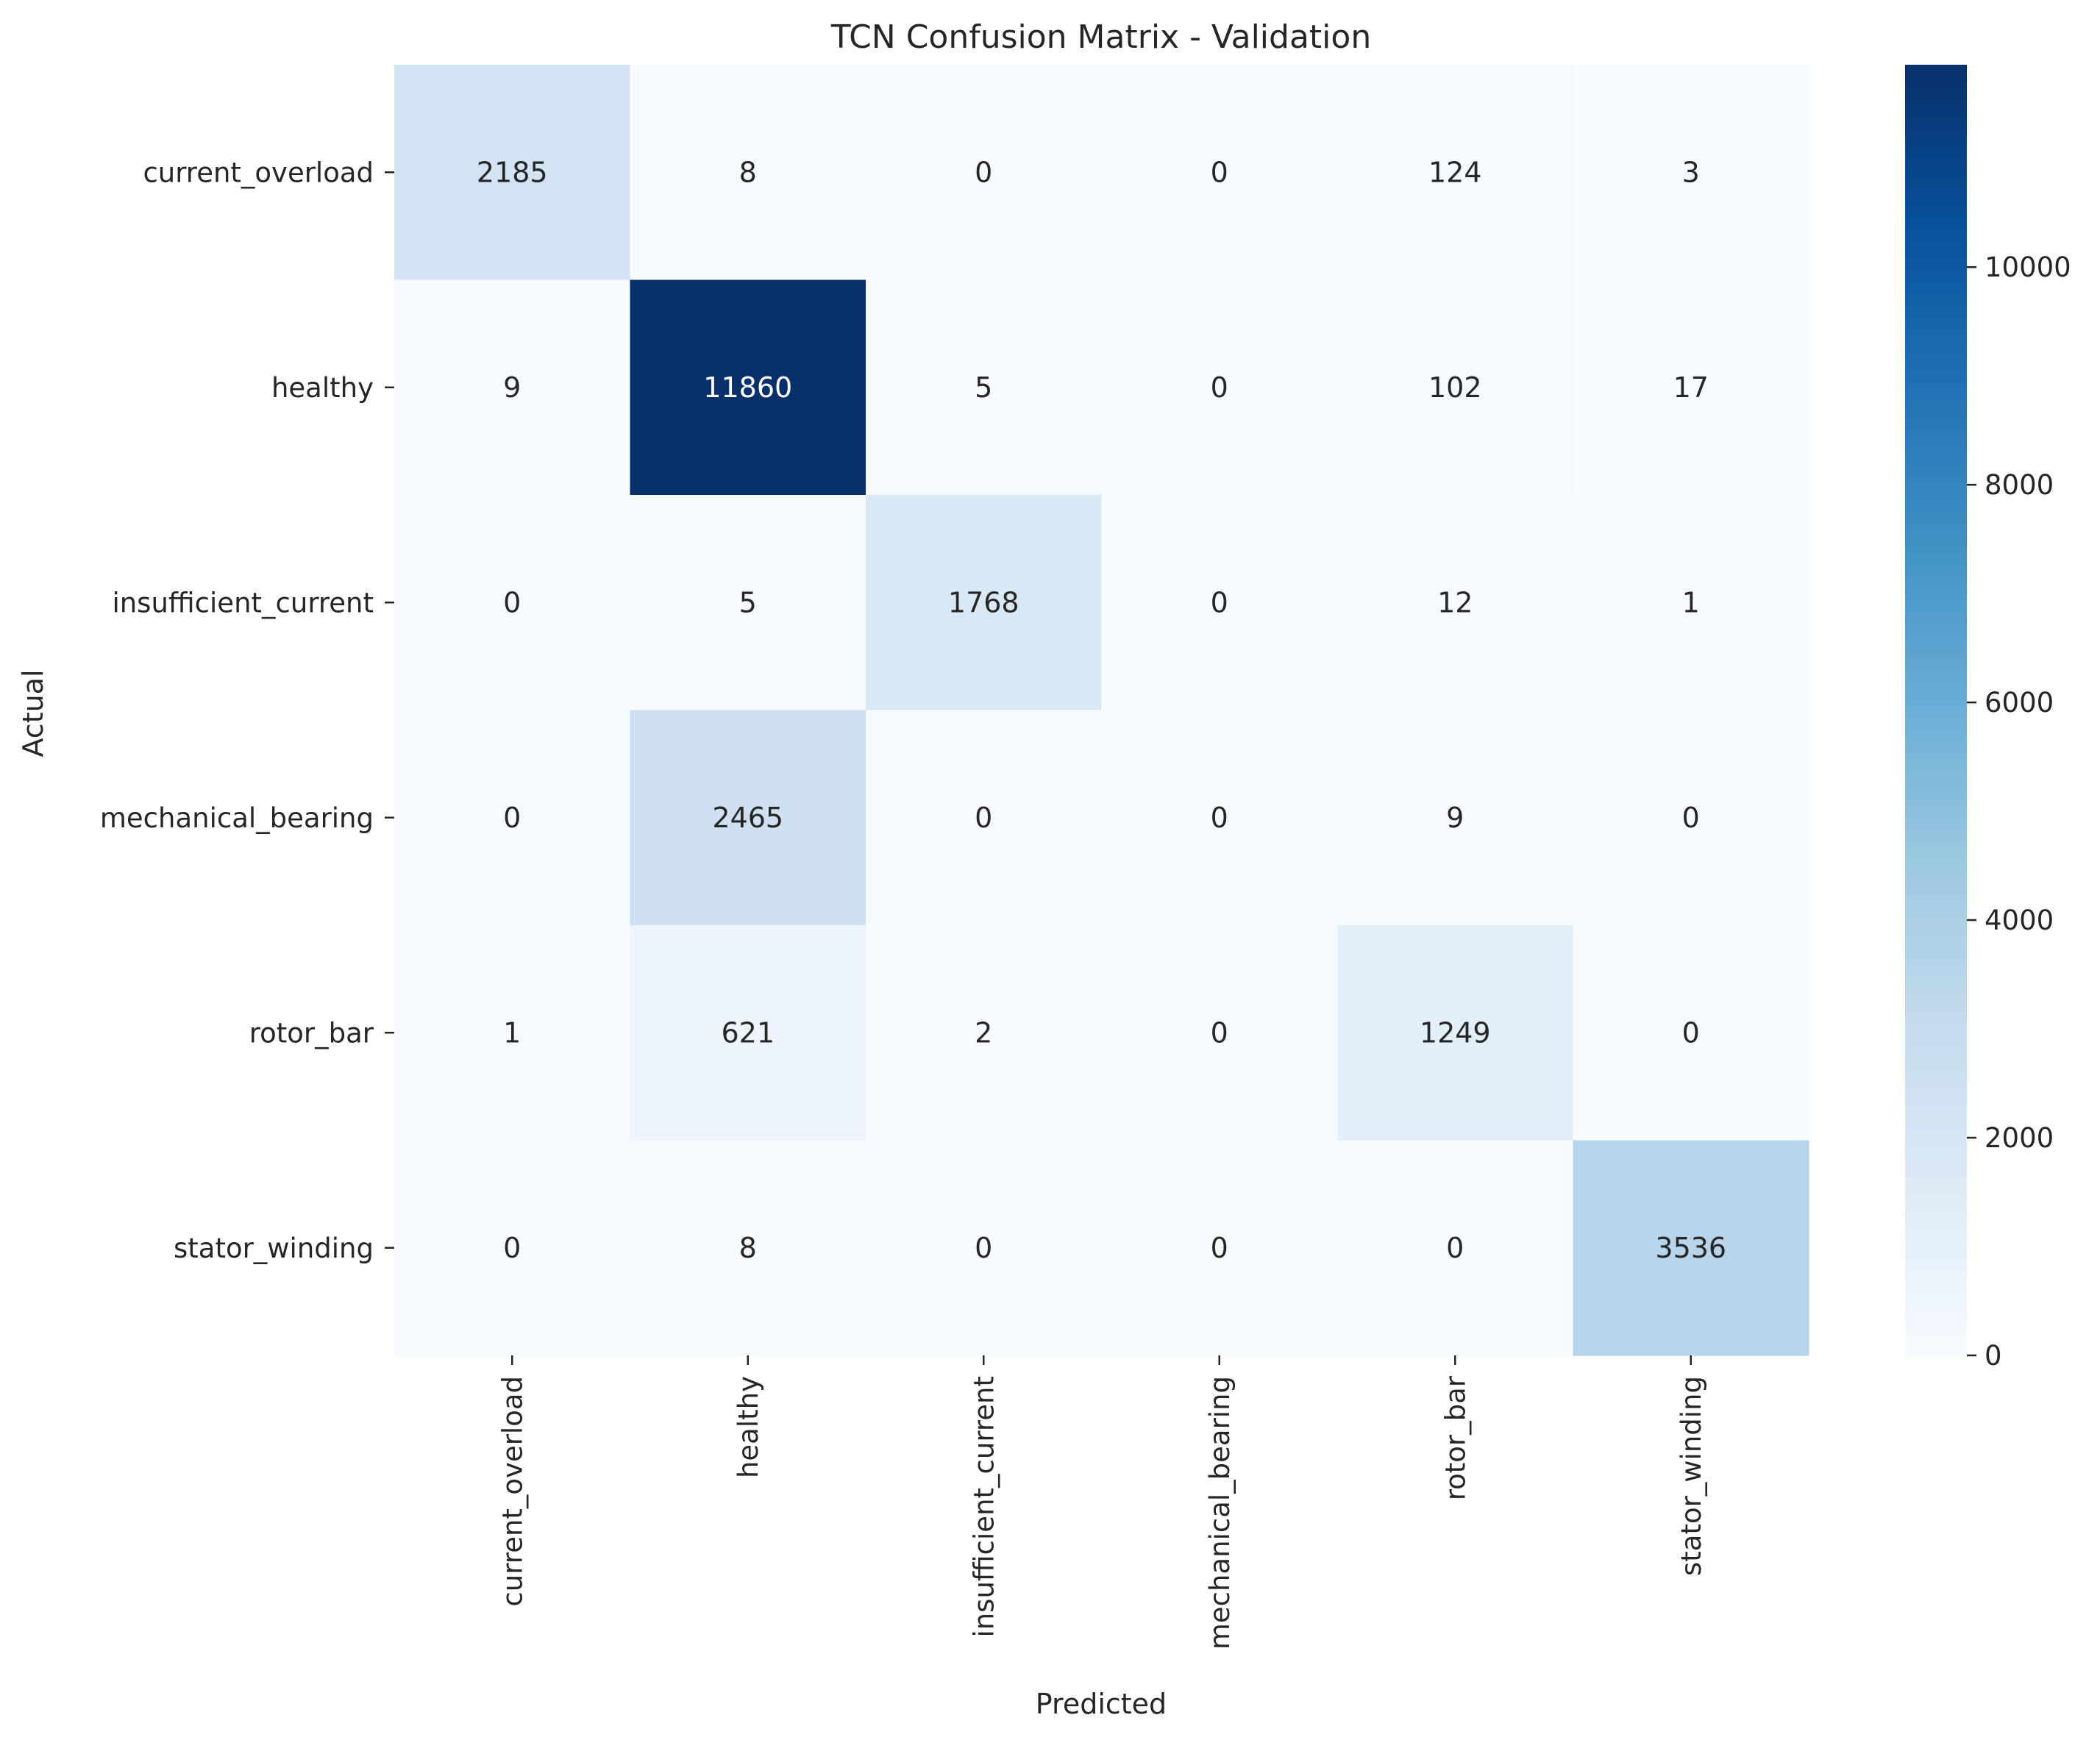 The image size is (2100, 1740). What do you see at coordinates (1455, 1437) in the screenshot?
I see `x-tick-label: rotor_bar` at bounding box center [1455, 1437].